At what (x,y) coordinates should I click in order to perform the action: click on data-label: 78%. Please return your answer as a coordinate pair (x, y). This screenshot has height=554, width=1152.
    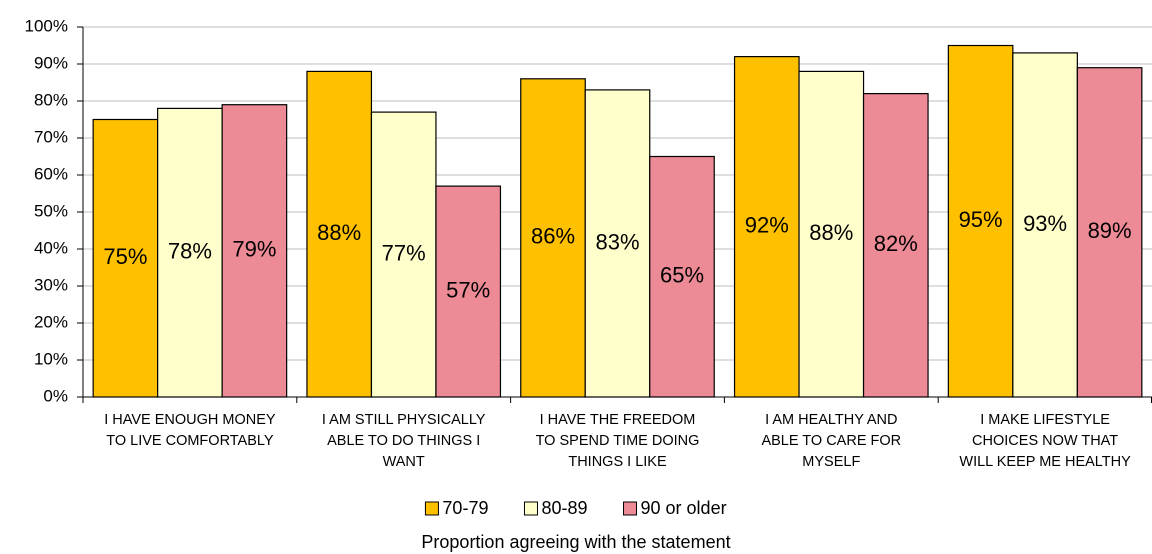
    Looking at the image, I should click on (190, 251).